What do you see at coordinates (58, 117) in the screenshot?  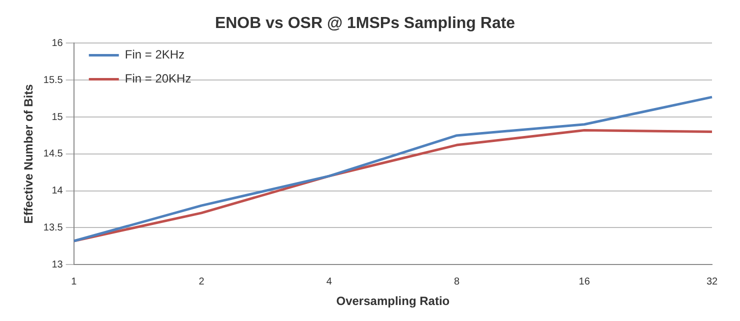 I see `y-tick-label: 15` at bounding box center [58, 117].